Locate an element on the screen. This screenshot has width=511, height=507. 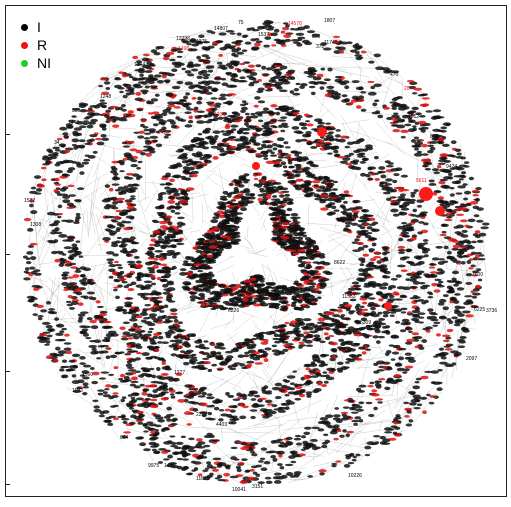
node-label: 8622 is located at coordinates (339, 263).